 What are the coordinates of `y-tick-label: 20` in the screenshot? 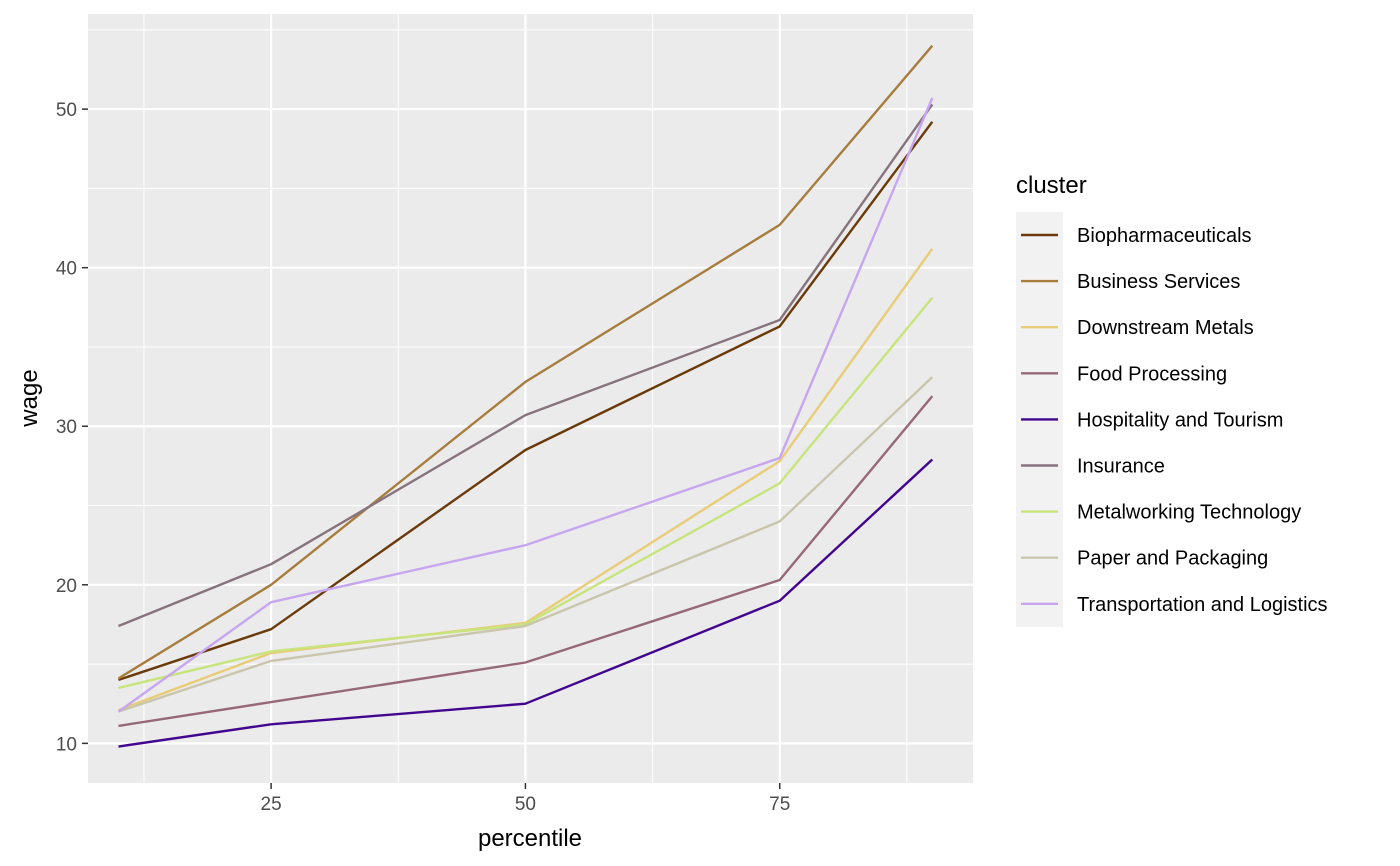 It's located at (66, 586).